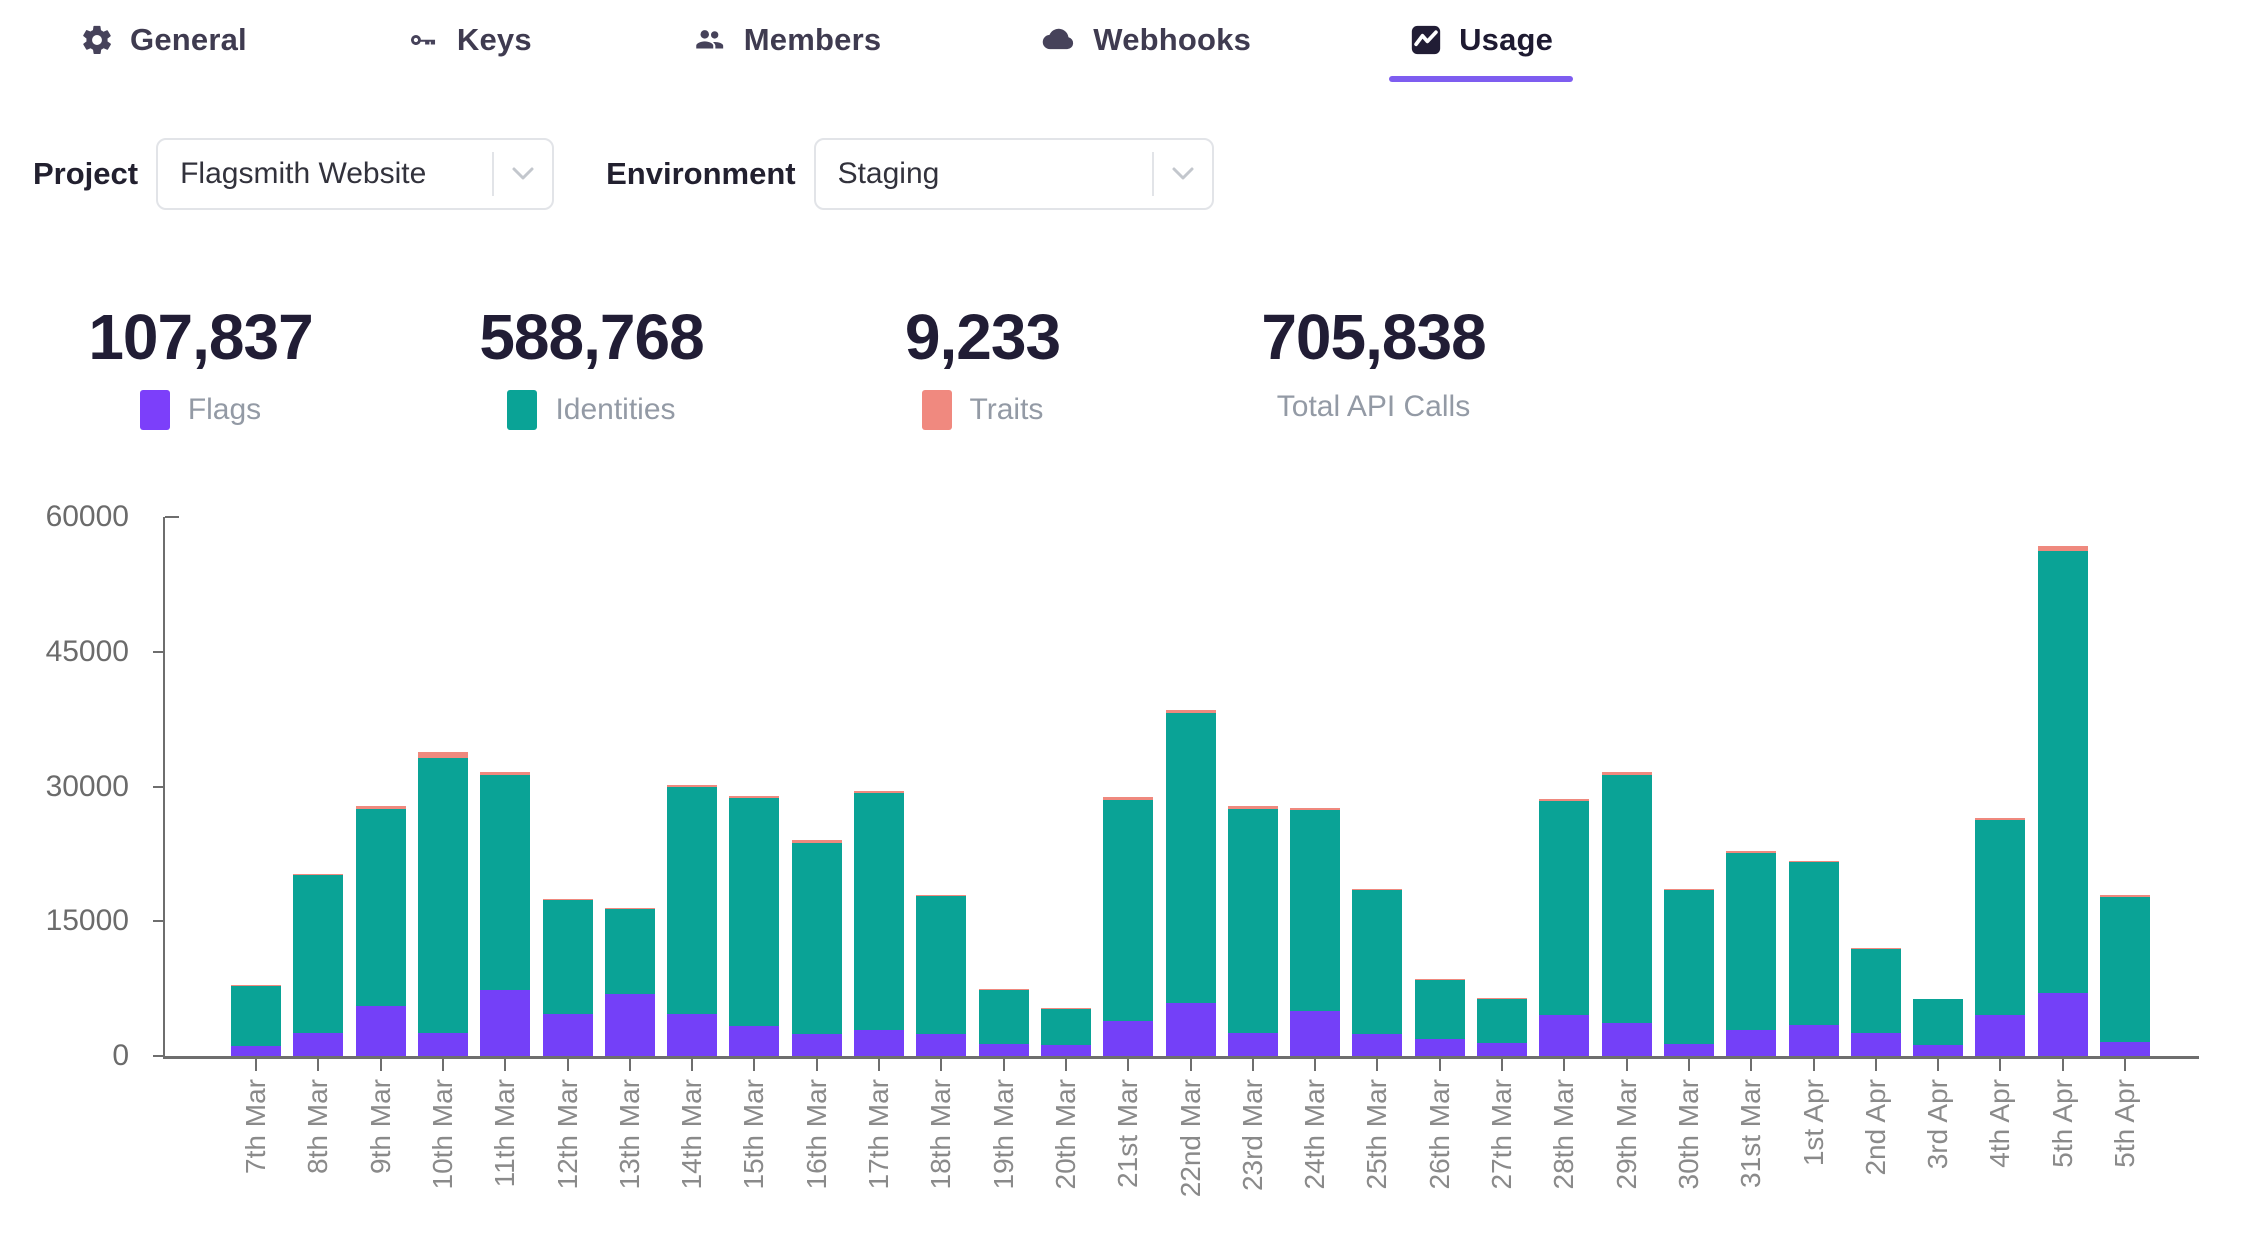  What do you see at coordinates (591, 365) in the screenshot?
I see `stat-identities: 588,768 Identities` at bounding box center [591, 365].